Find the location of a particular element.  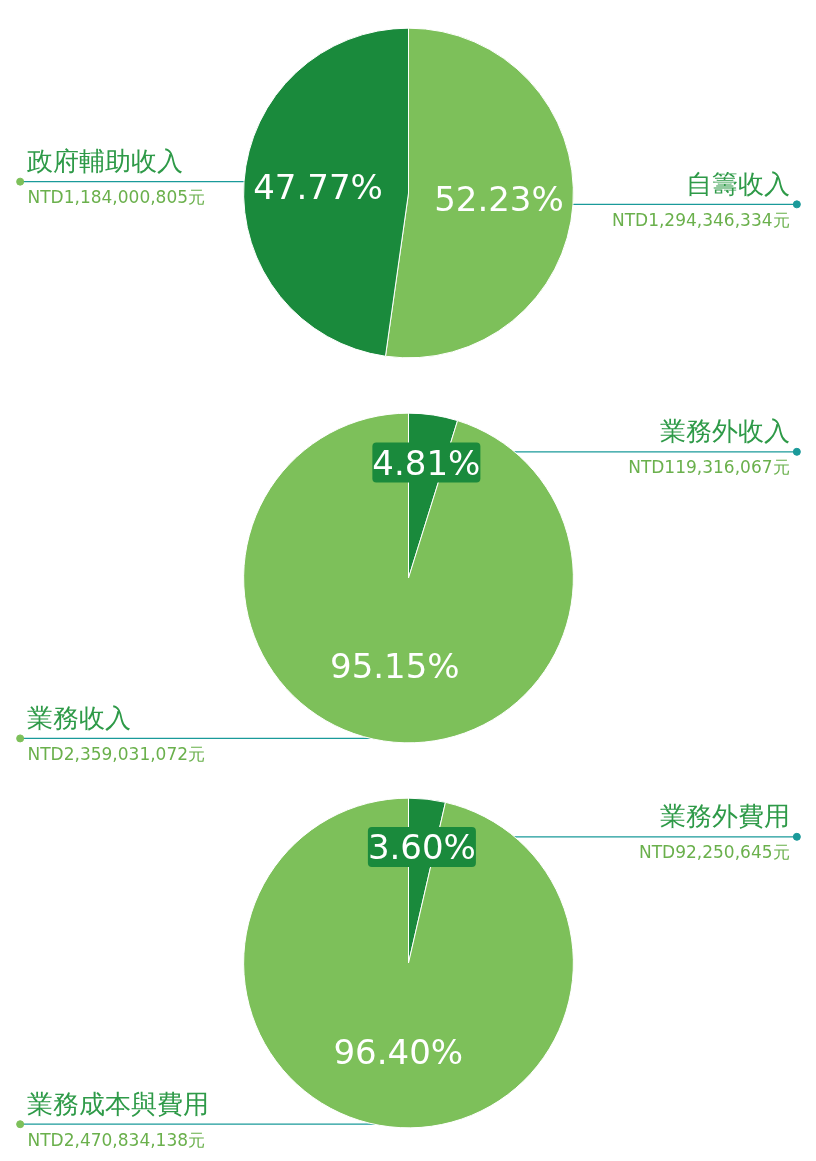

slice-label: 業務成本與費用 is located at coordinates (118, 1103).